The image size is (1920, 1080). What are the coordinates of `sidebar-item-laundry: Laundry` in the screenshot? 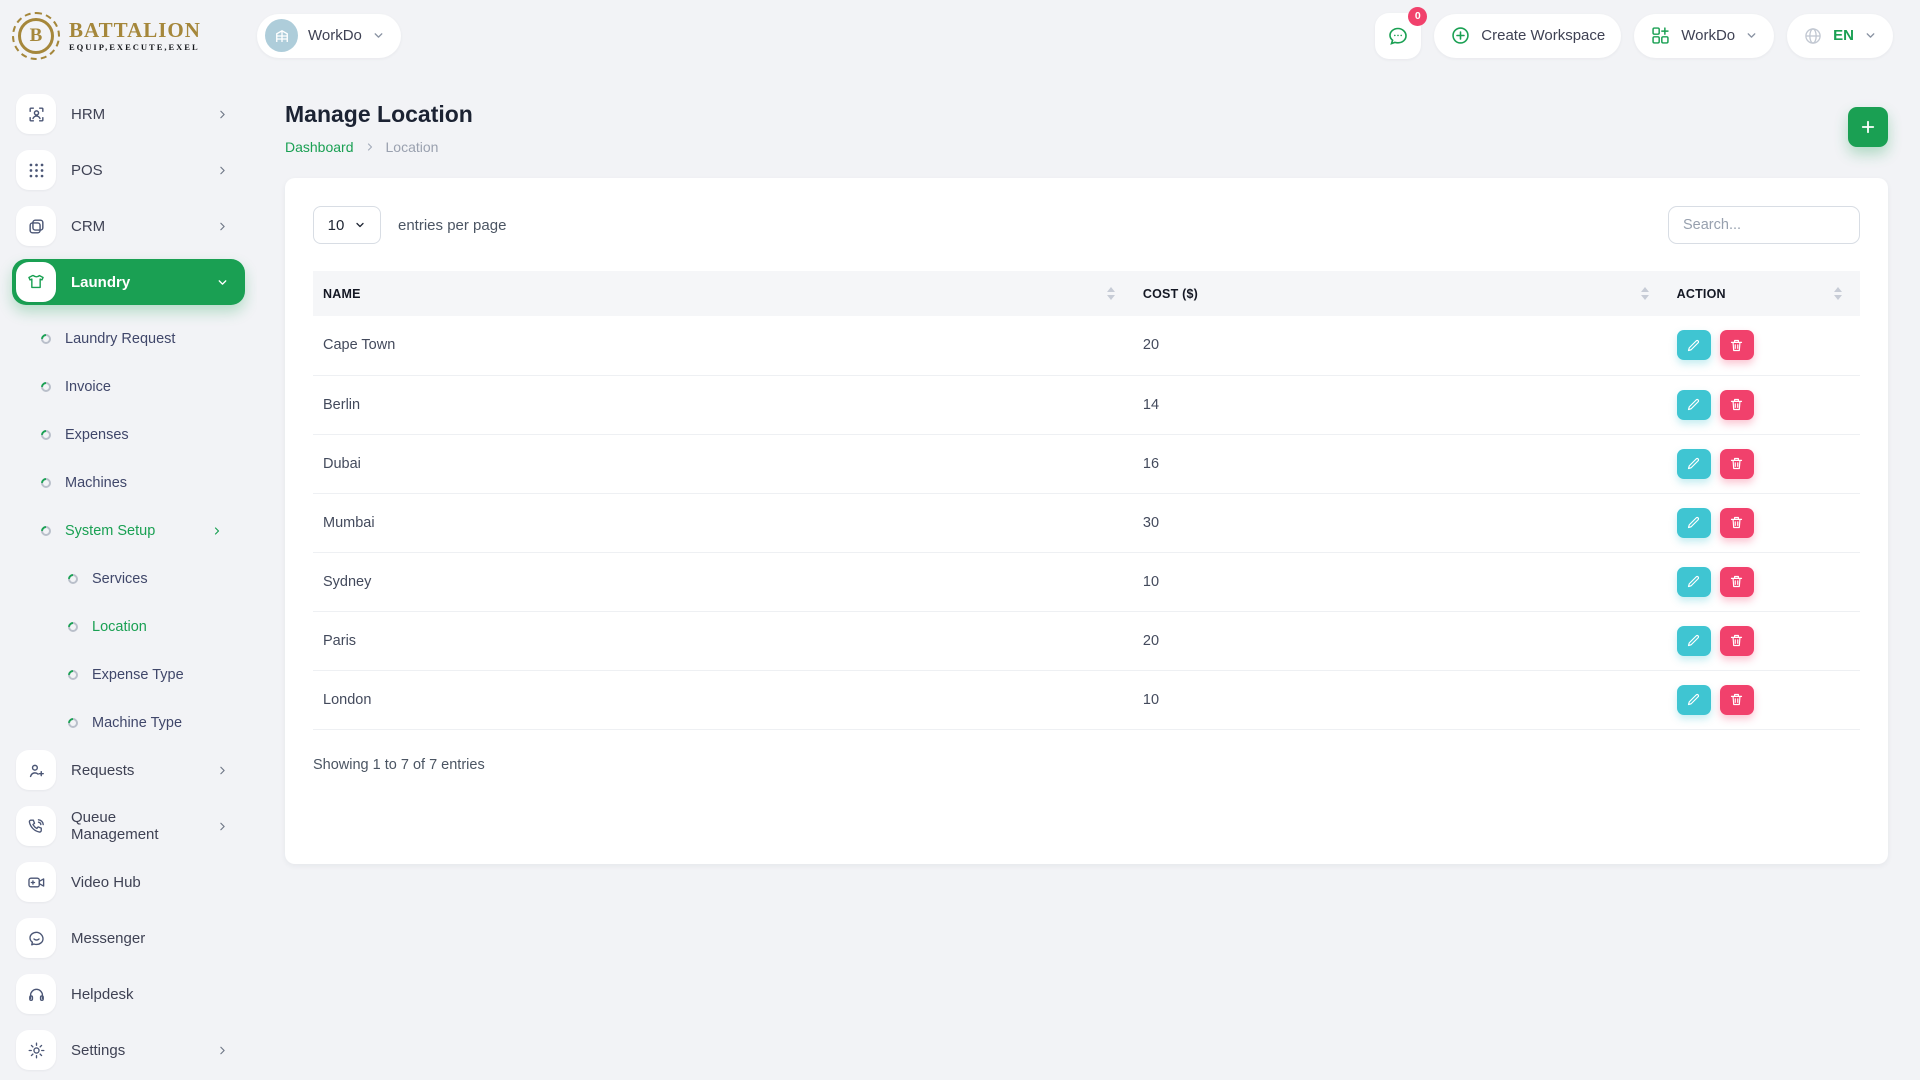 It's located at (128, 282).